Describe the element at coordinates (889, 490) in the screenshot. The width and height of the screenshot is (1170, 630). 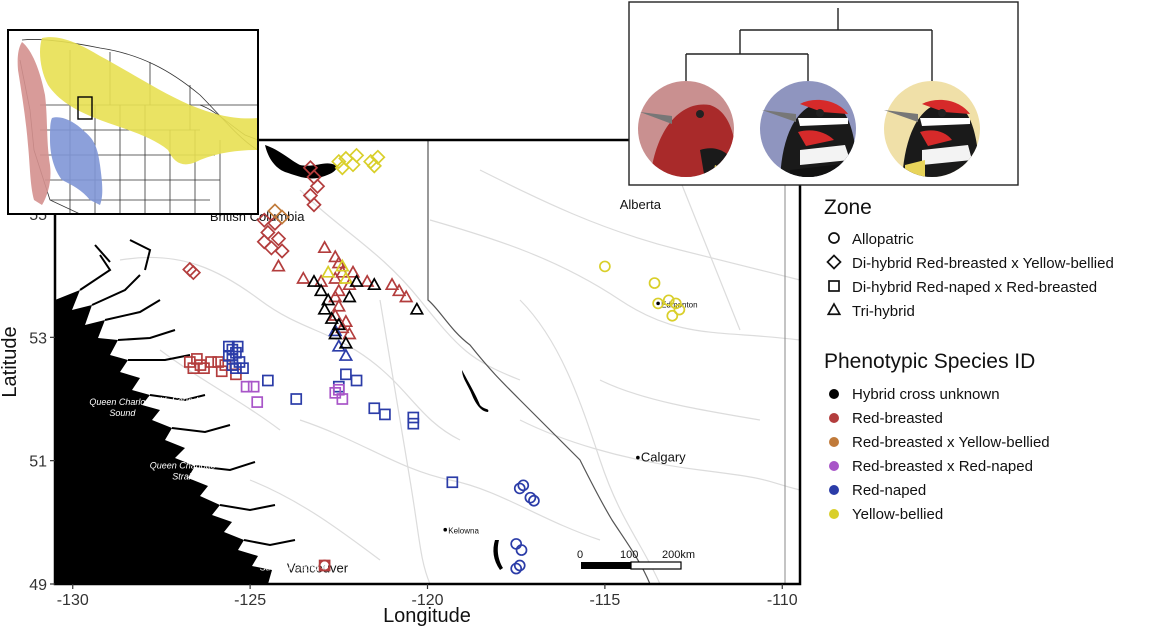
I see `species-legend-label: Red-naped` at that location.